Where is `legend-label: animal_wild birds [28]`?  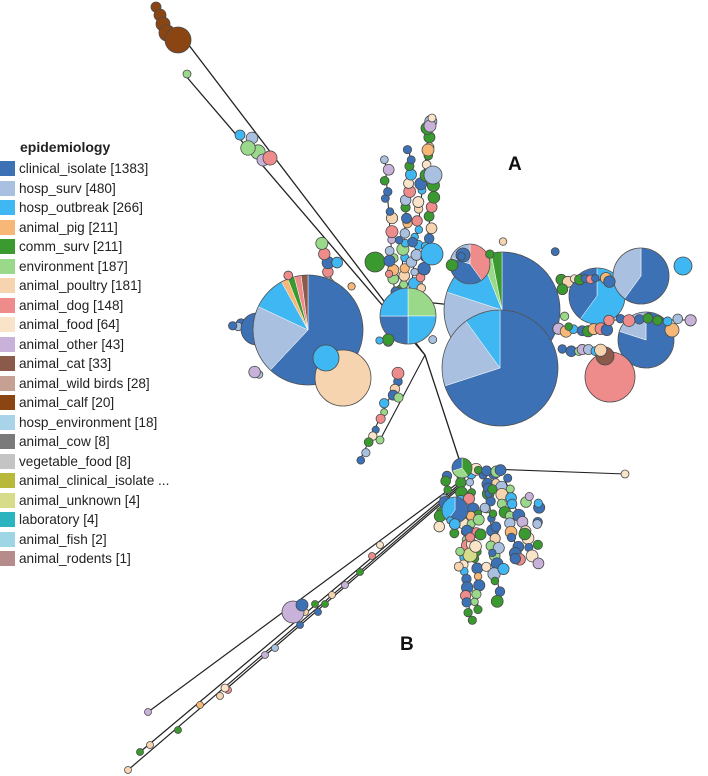
legend-label: animal_wild birds [28] is located at coordinates (84, 383).